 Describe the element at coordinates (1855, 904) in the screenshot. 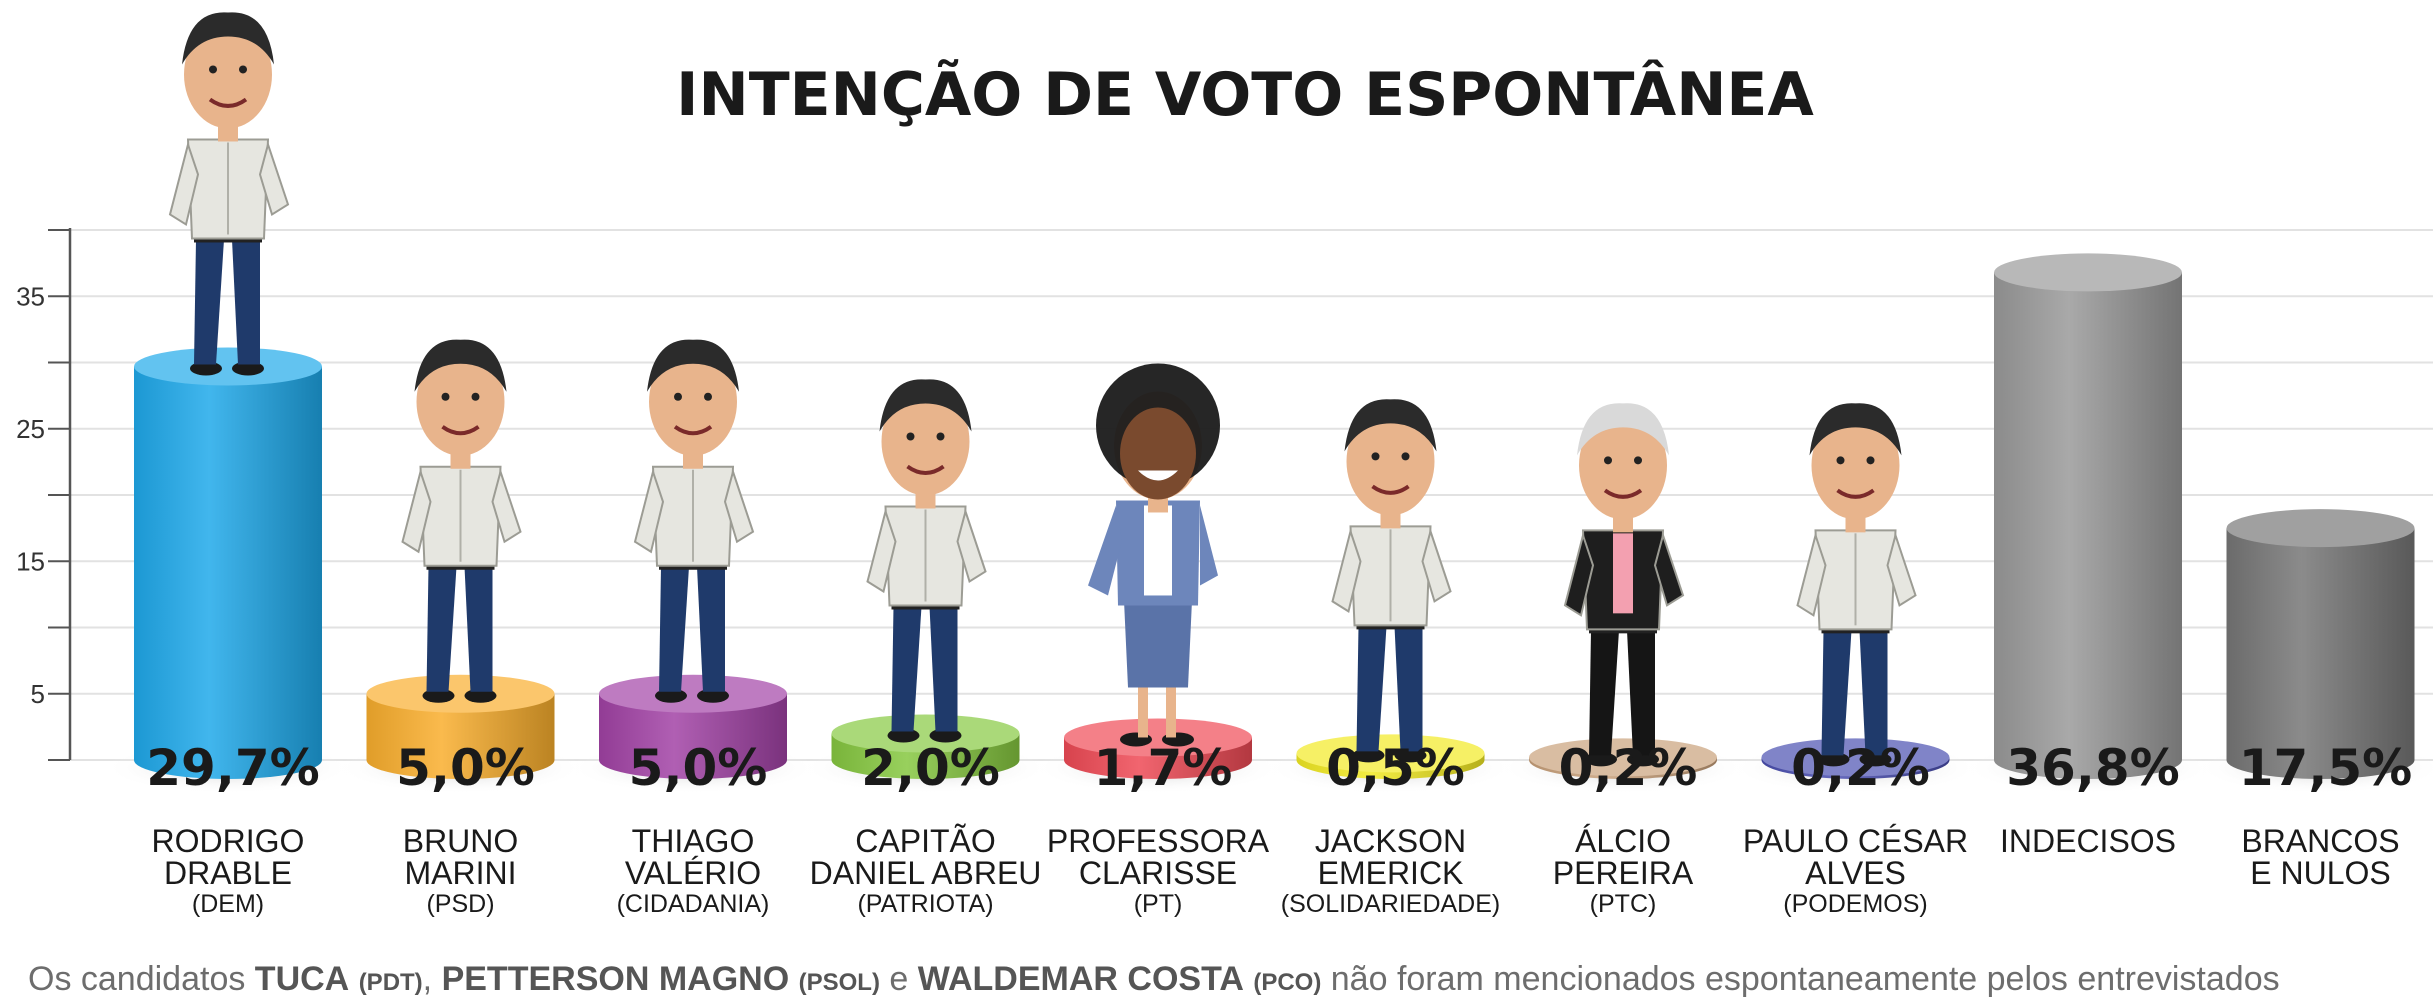

I see `party-label: (PODEMOS)` at that location.